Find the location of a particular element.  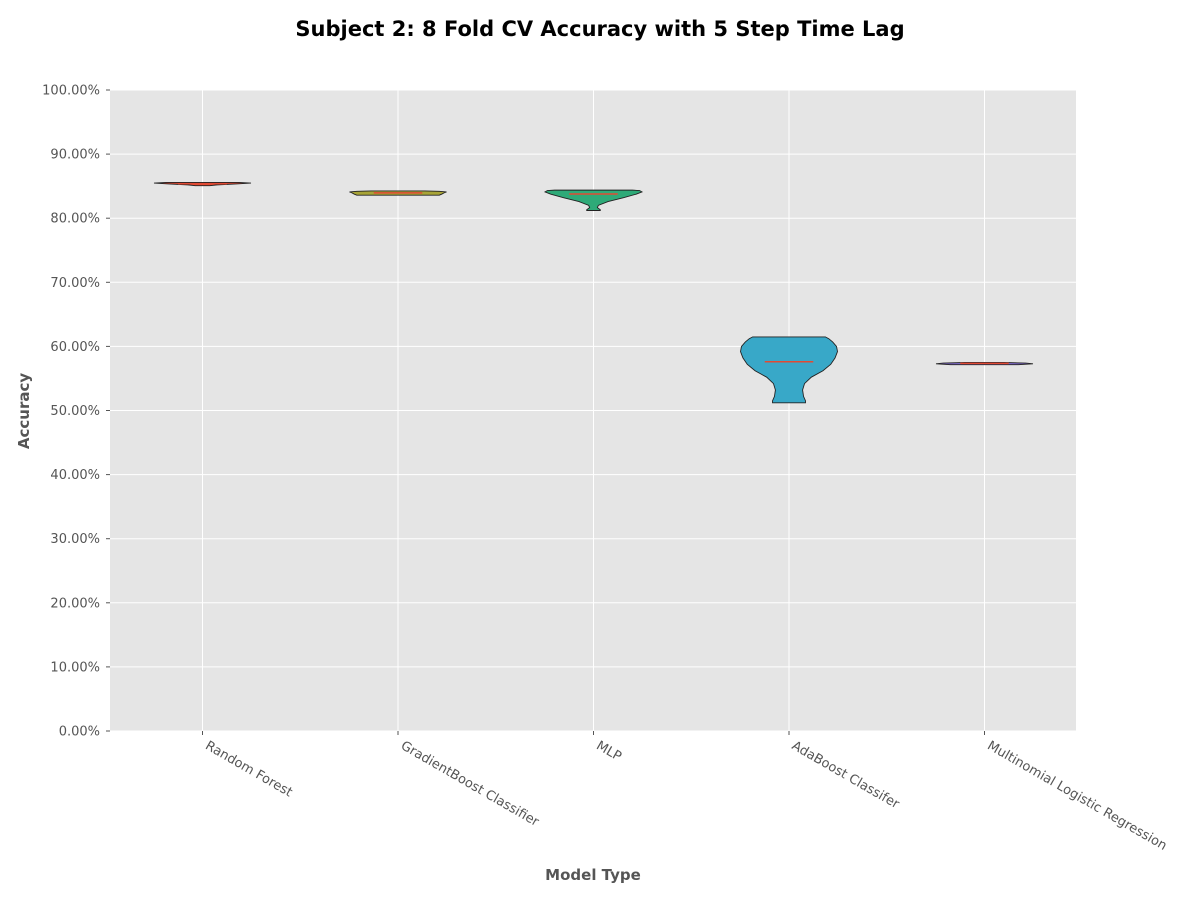

x-tick-label: Random Forest is located at coordinates (249, 769).